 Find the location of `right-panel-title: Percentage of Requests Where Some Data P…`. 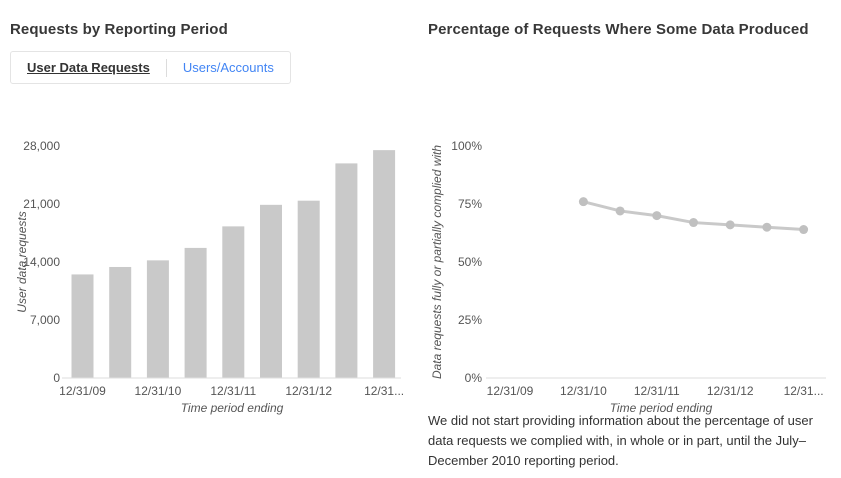

right-panel-title: Percentage of Requests Where Some Data P… is located at coordinates (618, 29).